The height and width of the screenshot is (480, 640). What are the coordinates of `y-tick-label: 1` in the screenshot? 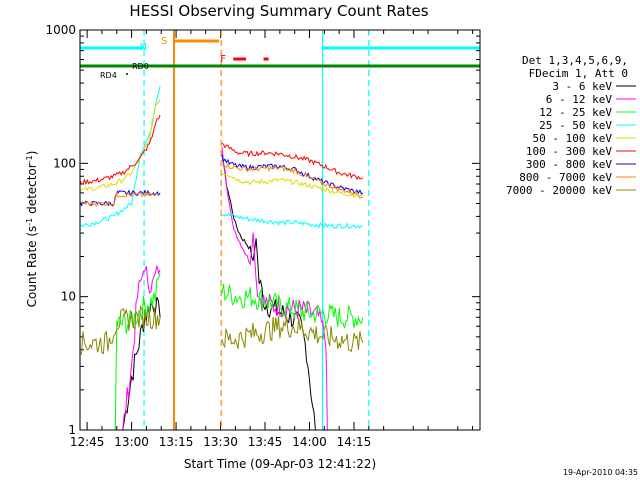 It's located at (72, 430).